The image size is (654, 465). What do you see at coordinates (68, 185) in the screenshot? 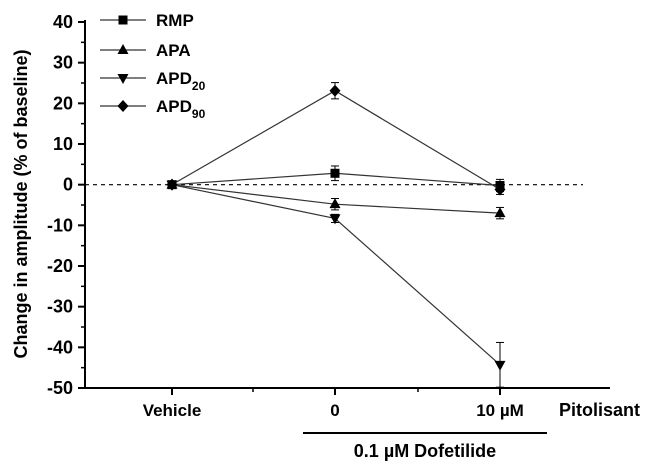
I see `y-tick-label: 0` at bounding box center [68, 185].